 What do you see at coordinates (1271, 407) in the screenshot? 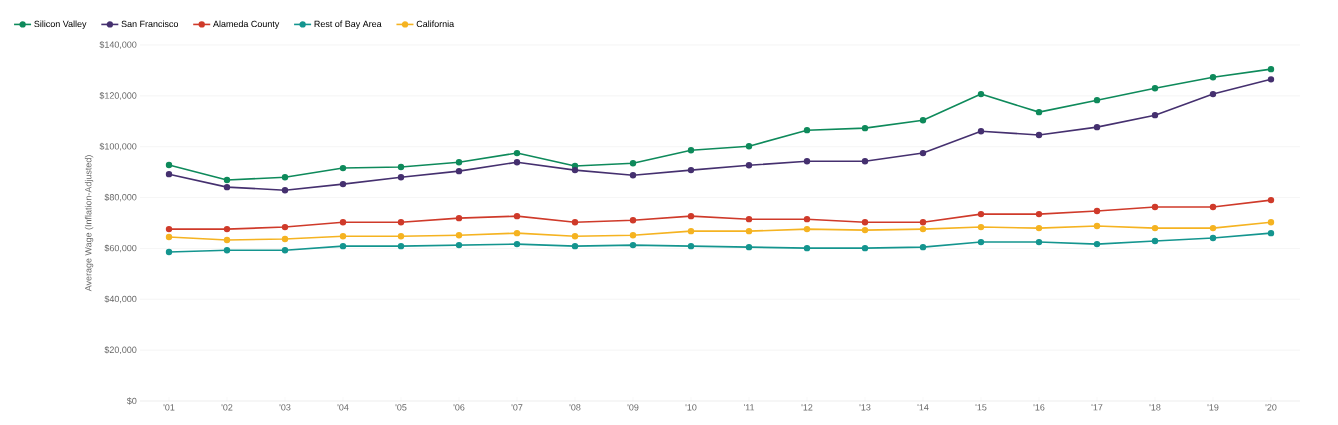
I see `x-tick-label: '20` at bounding box center [1271, 407].